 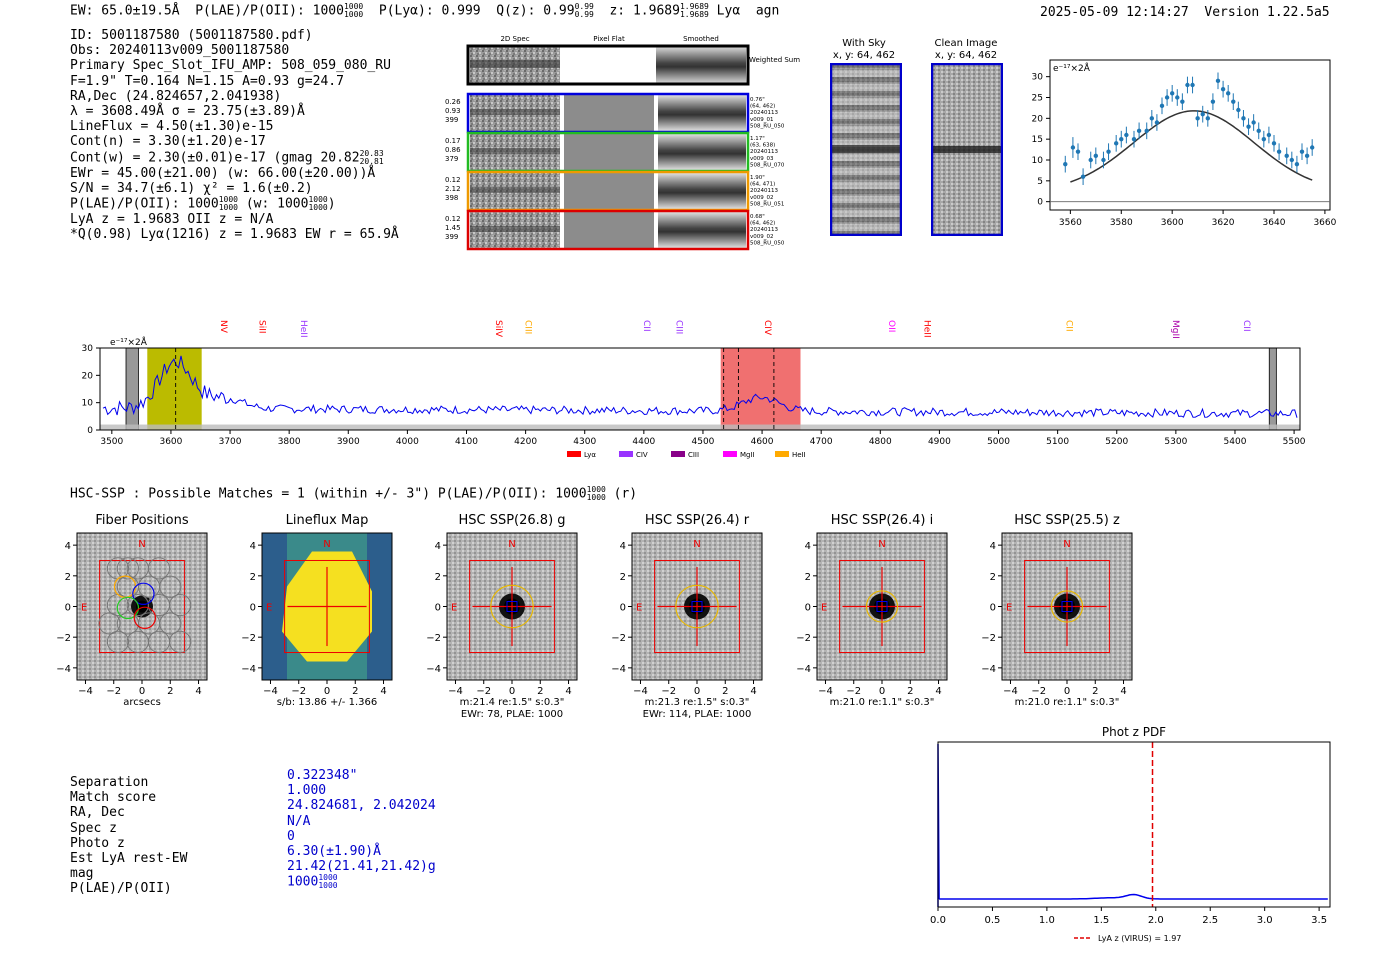 I want to click on x-tick-label: 3580, so click(x=1121, y=223).